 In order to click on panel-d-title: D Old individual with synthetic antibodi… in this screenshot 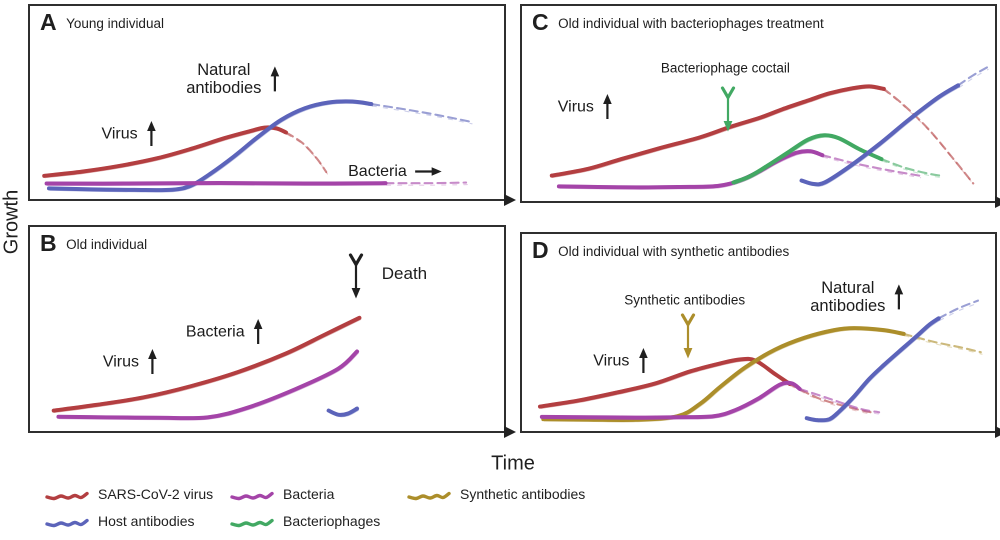, I will do `click(660, 250)`.